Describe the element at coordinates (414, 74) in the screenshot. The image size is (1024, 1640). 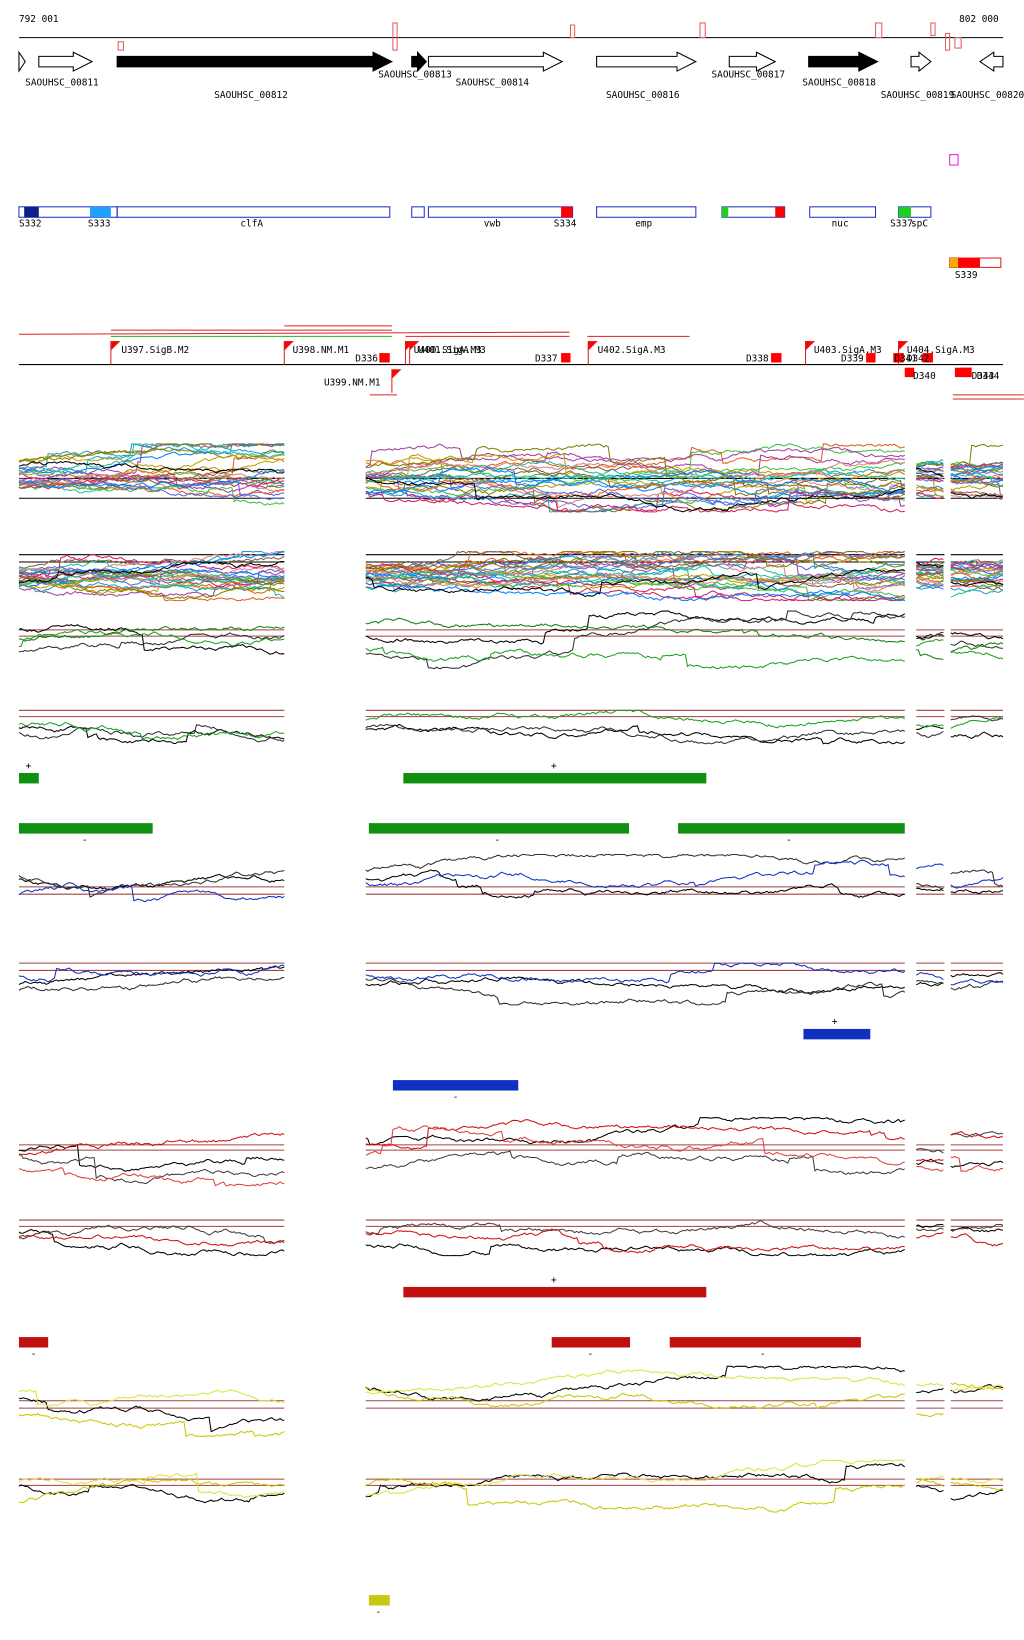
I see `gene-label: SAOUHSC_00813` at that location.